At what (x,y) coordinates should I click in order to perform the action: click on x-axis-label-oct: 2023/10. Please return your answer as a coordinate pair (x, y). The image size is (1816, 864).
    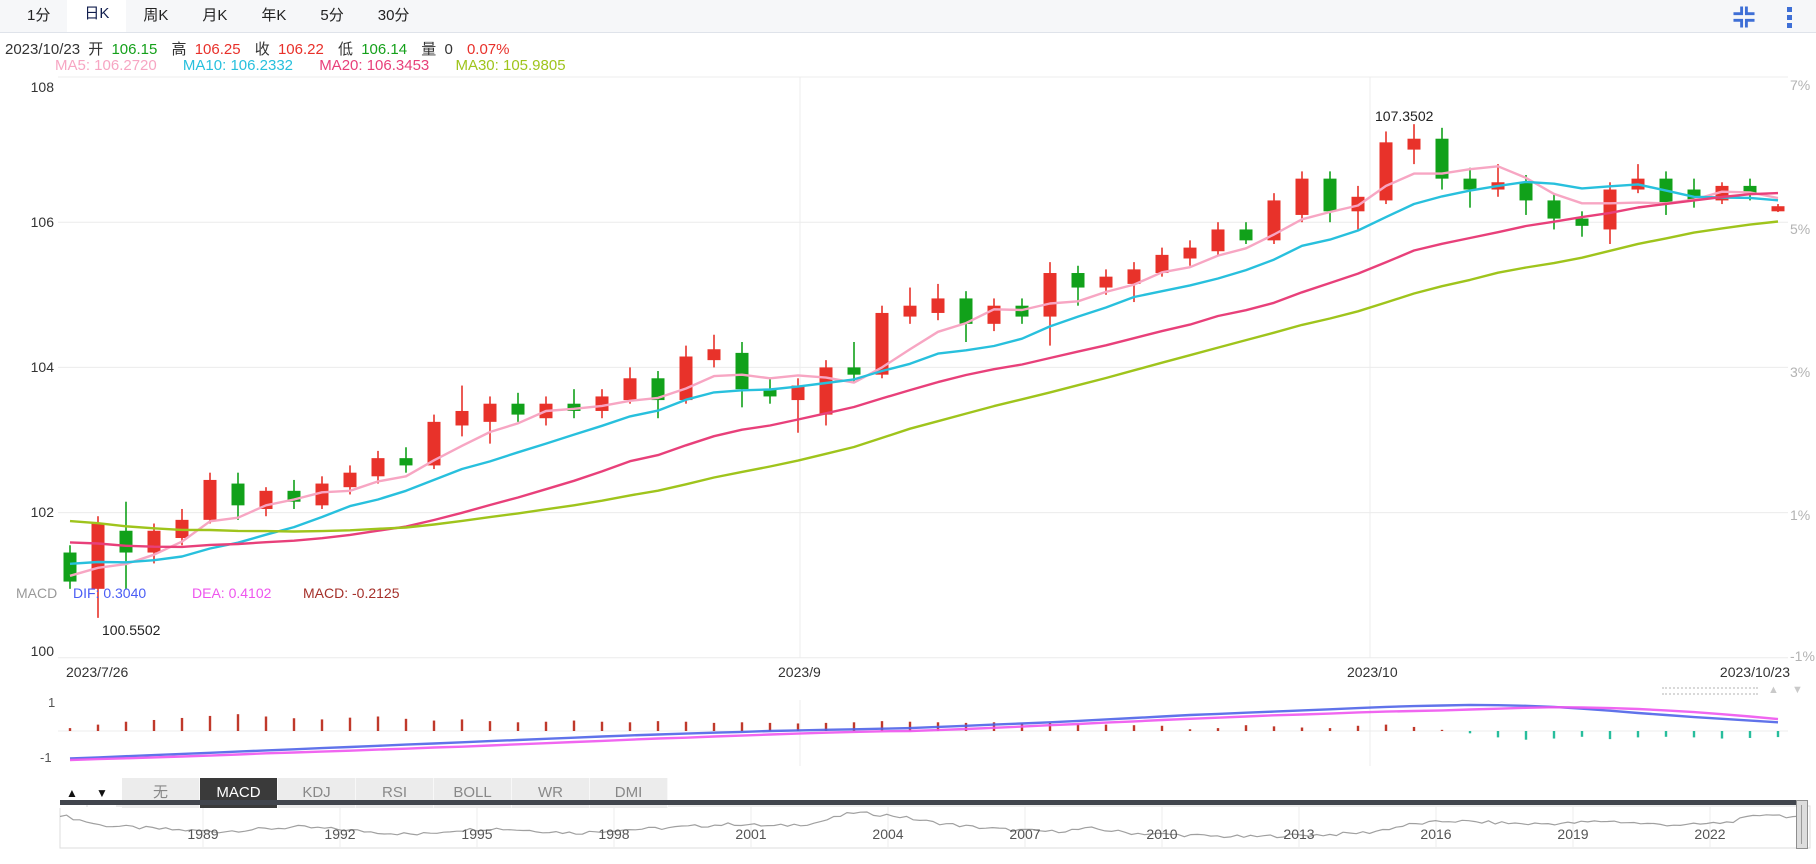
    Looking at the image, I should click on (1372, 672).